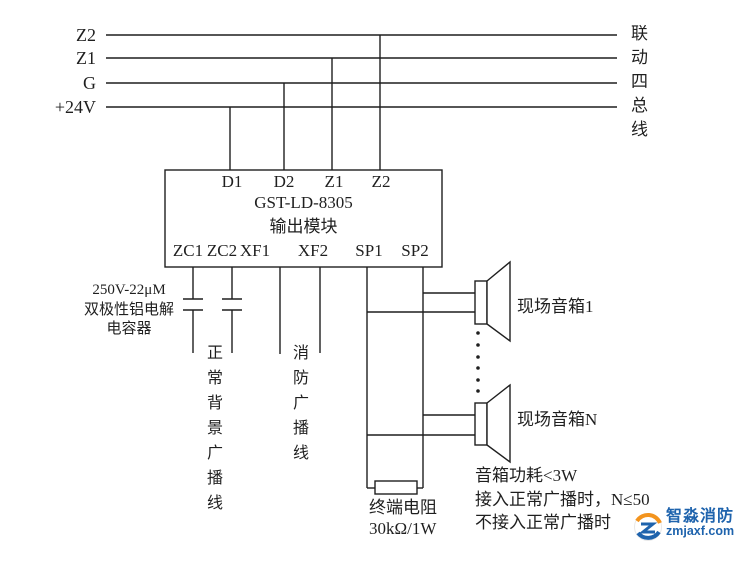 Image resolution: width=747 pixels, height=567 pixels. What do you see at coordinates (188, 250) in the screenshot?
I see `terminal-zc1: ZC1` at bounding box center [188, 250].